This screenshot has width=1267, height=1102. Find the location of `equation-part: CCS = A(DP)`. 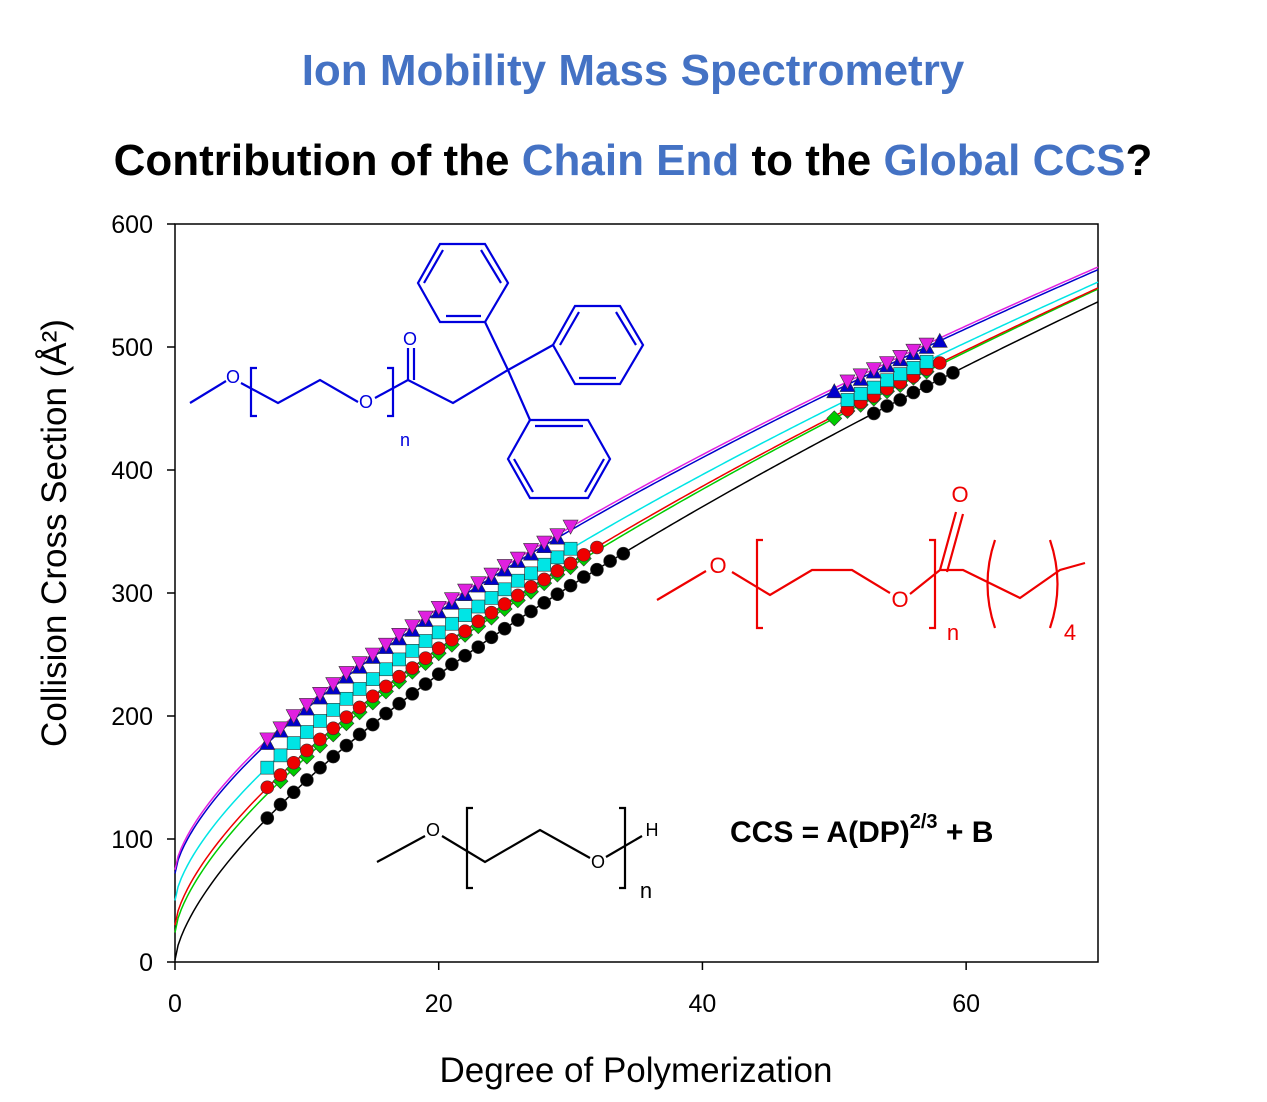

equation-part: CCS = A(DP) is located at coordinates (820, 832).